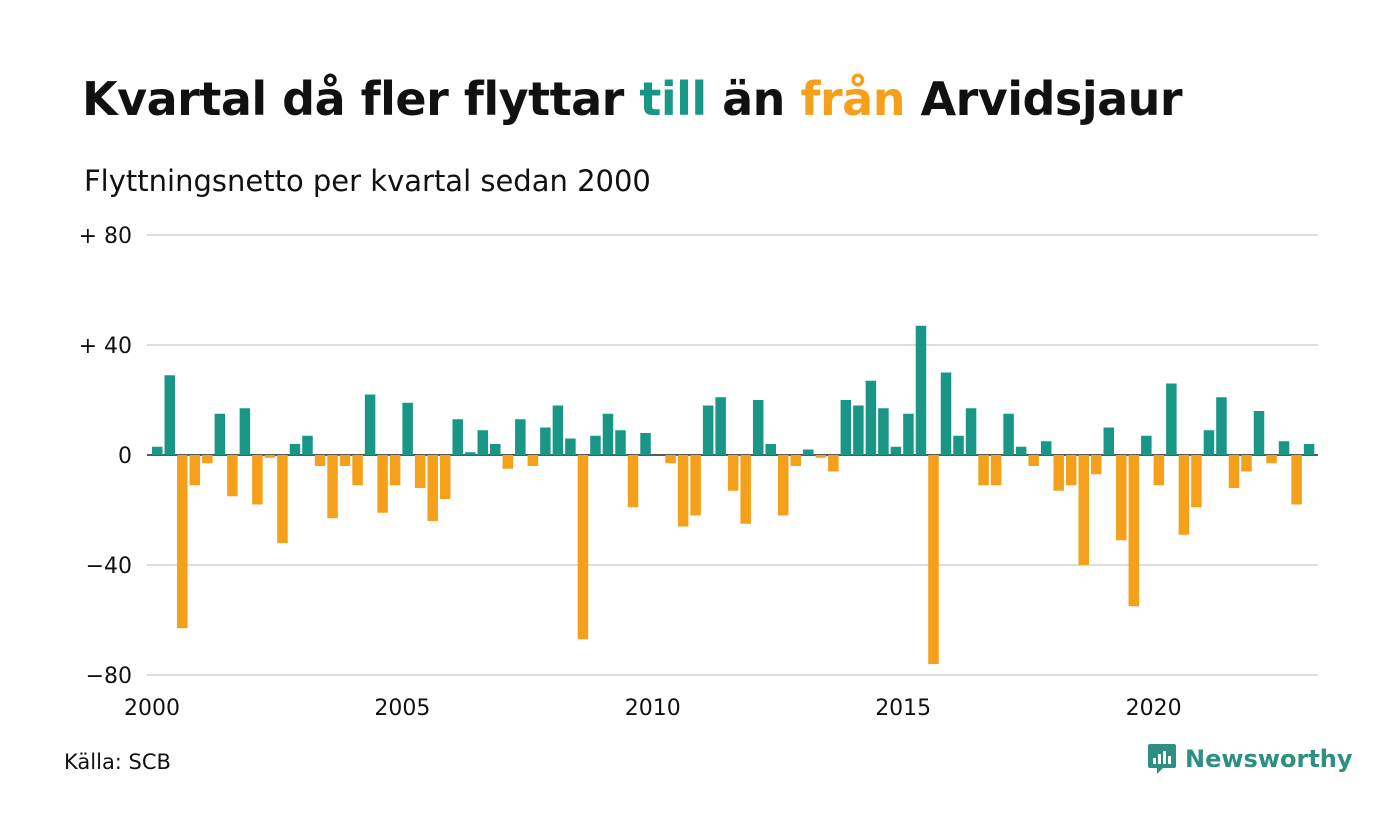  I want to click on x-tick-label: 2010, so click(653, 708).